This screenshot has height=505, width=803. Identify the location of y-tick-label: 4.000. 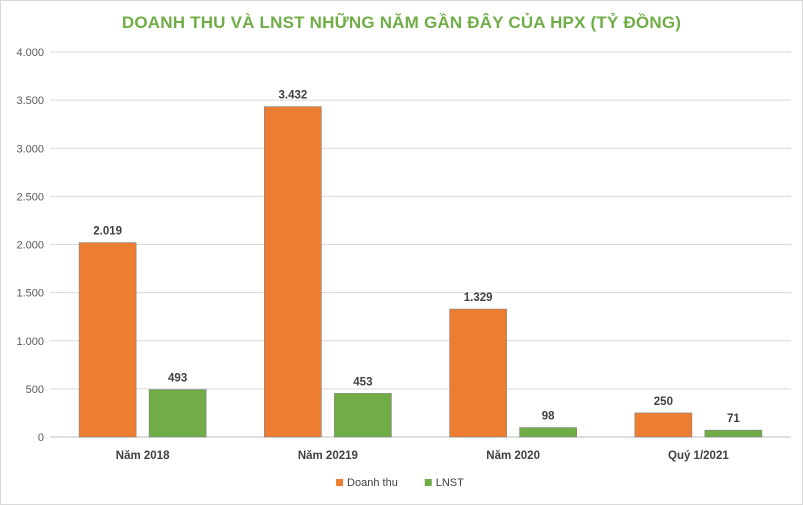
(30, 53).